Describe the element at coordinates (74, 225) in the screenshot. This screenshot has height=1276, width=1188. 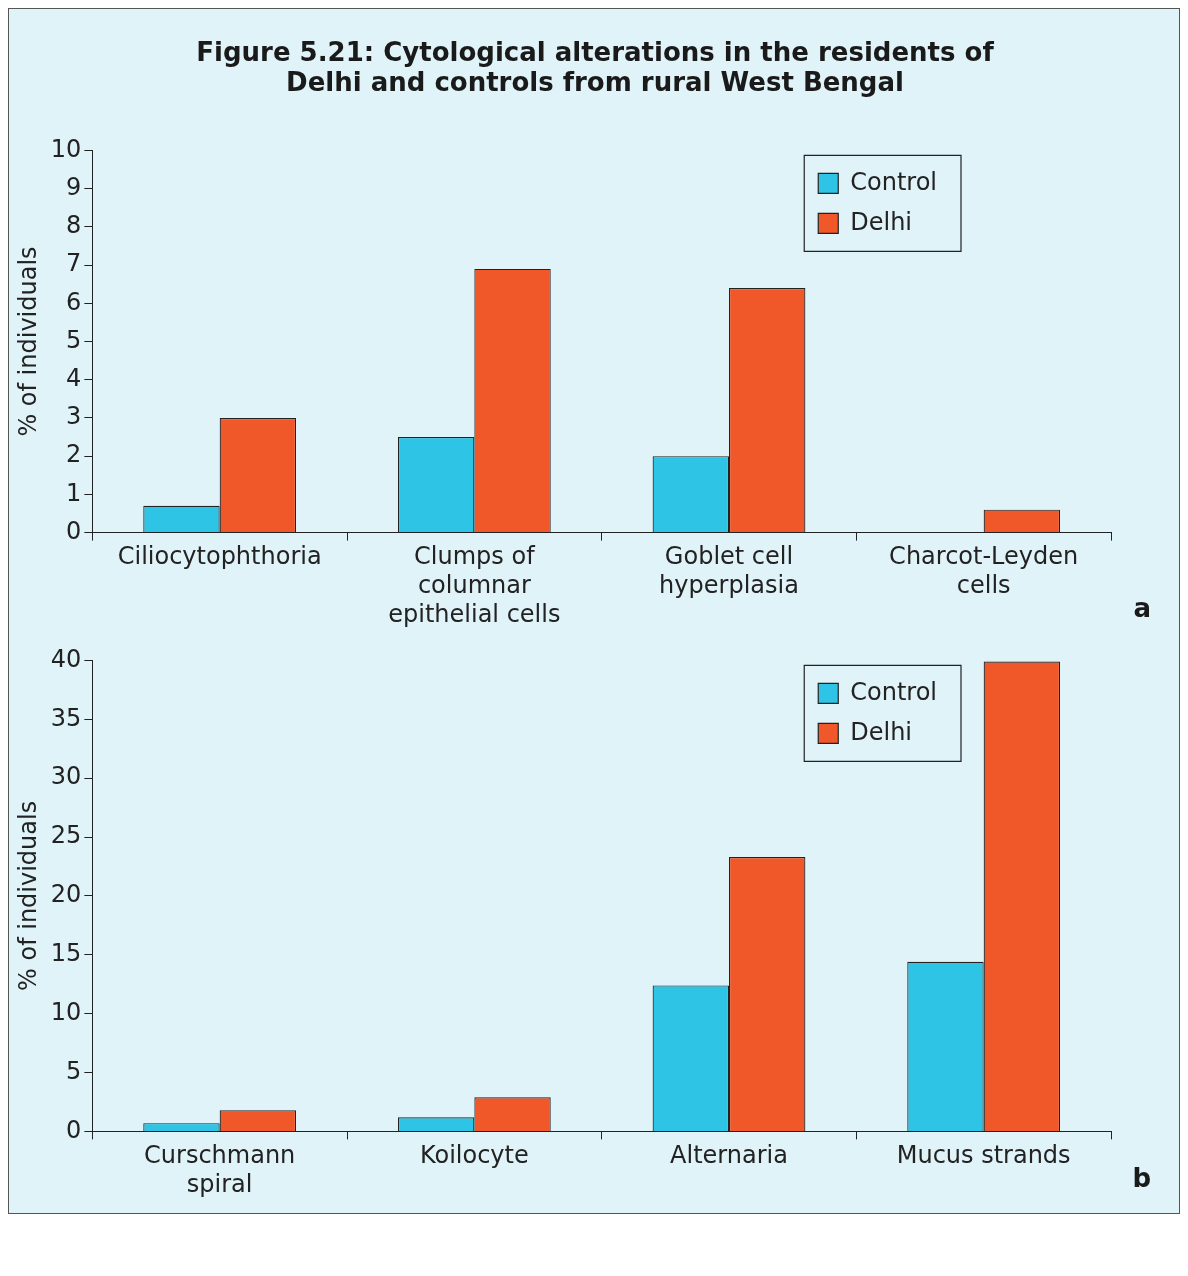
I see `y-tick-label: 8` at that location.